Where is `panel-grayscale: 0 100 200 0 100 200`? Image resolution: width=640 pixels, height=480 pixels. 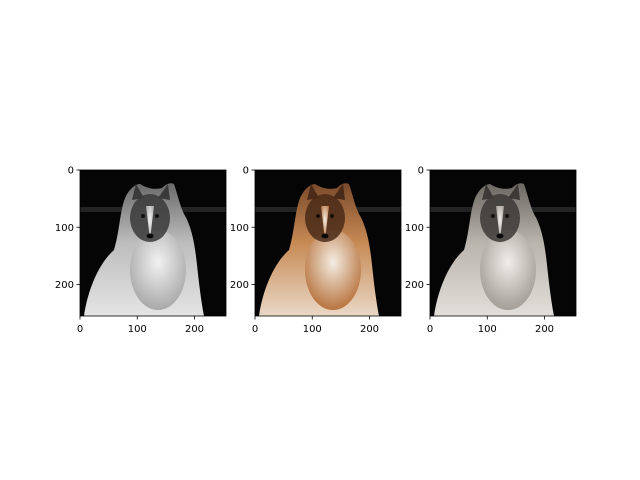
panel-grayscale: 0 100 200 0 100 200 is located at coordinates (141, 250).